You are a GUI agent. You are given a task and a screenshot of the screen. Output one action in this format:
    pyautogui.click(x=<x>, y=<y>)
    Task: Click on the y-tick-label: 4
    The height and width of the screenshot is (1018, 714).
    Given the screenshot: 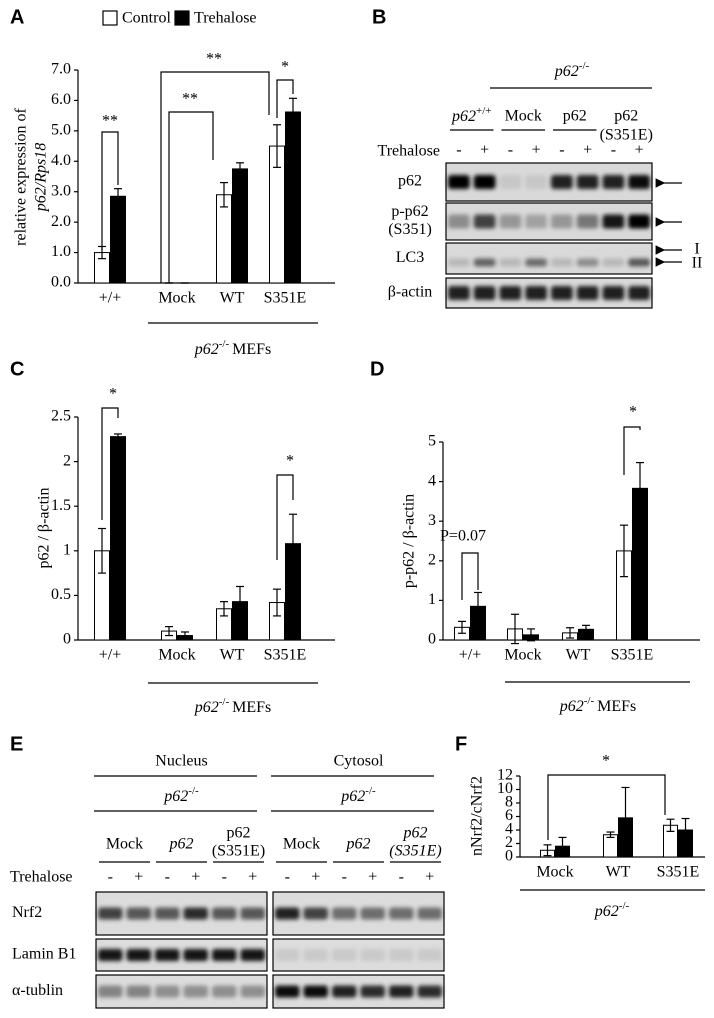 What is the action you would take?
    pyautogui.click(x=509, y=829)
    